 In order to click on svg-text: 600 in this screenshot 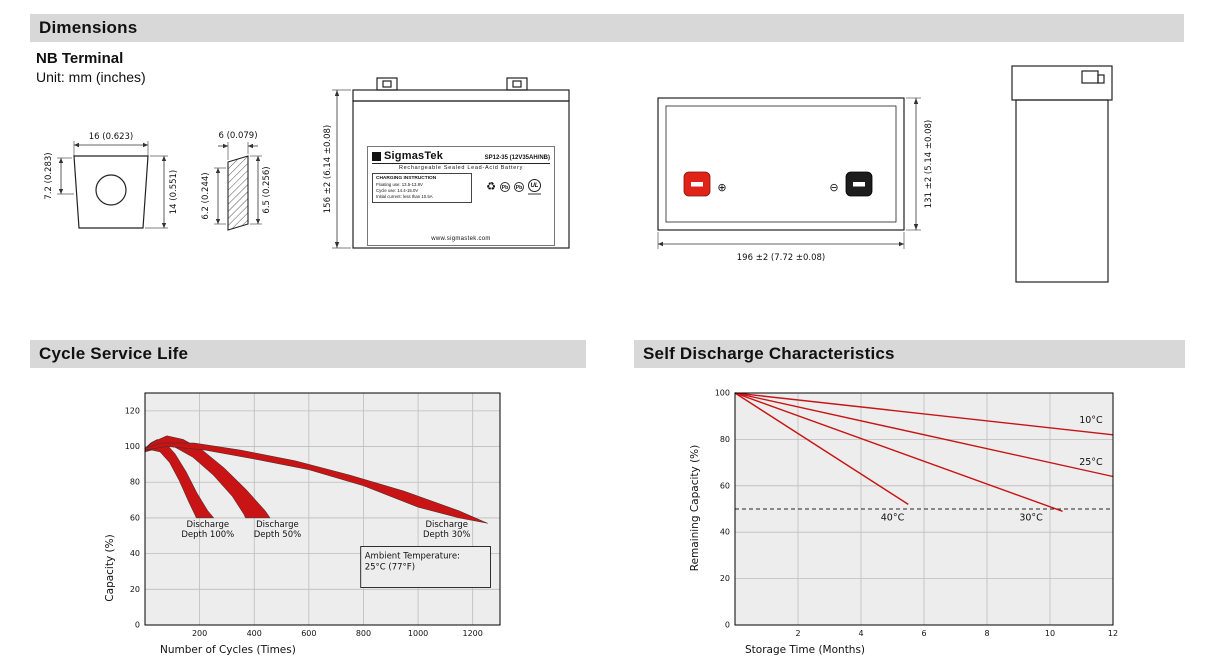, I will do `click(308, 633)`.